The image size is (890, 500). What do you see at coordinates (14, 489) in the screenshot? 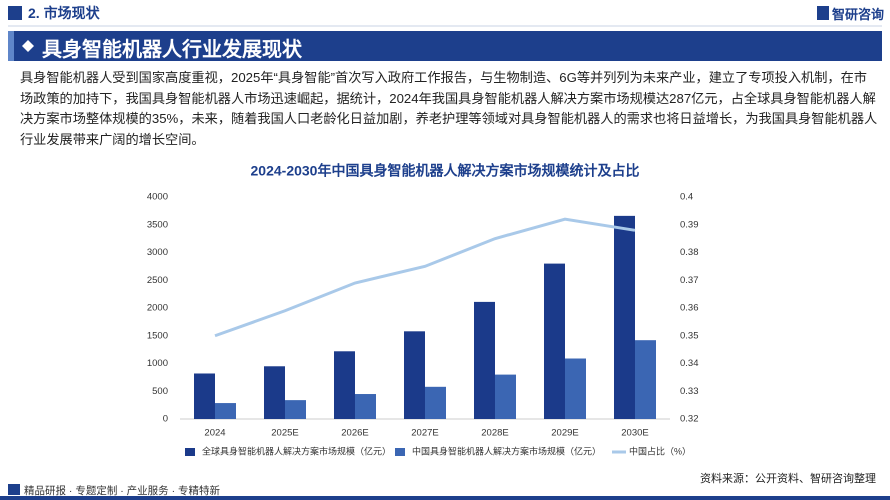
I see `footer-icon` at bounding box center [14, 489].